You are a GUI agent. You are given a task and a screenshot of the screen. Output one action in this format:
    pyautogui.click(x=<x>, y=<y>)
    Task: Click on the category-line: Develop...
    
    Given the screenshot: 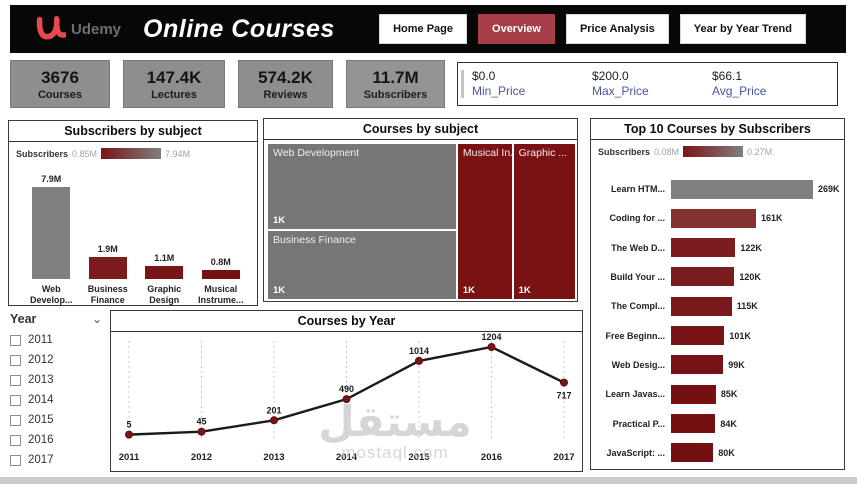 What is the action you would take?
    pyautogui.click(x=51, y=299)
    